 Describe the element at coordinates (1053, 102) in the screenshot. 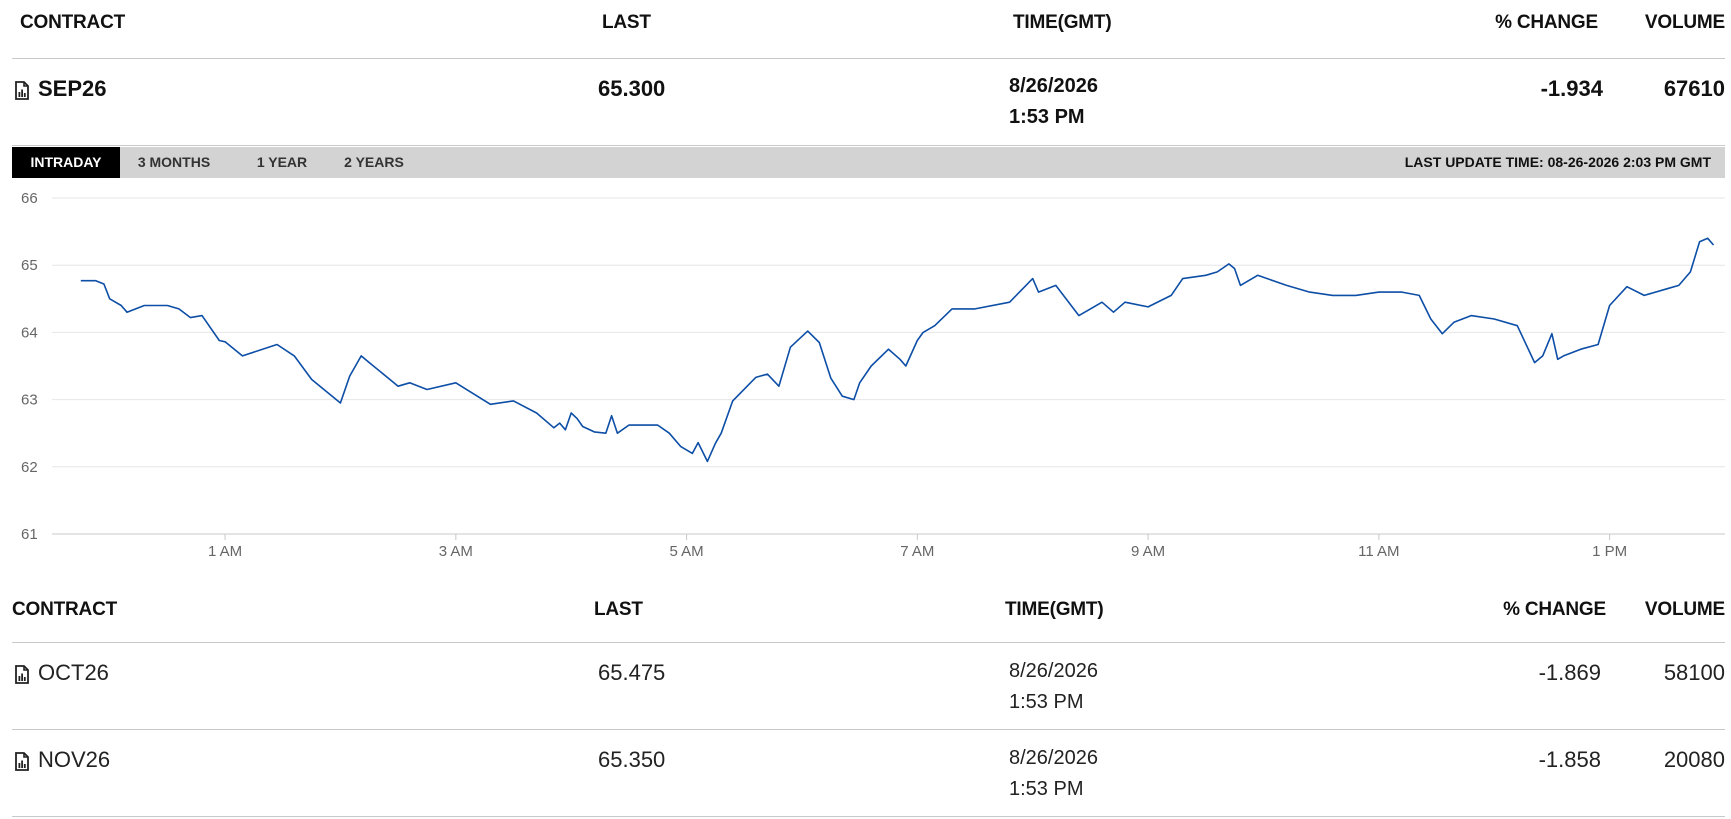

I see `main-contract-timestamp: 8/26/2026 1:53 PM` at that location.